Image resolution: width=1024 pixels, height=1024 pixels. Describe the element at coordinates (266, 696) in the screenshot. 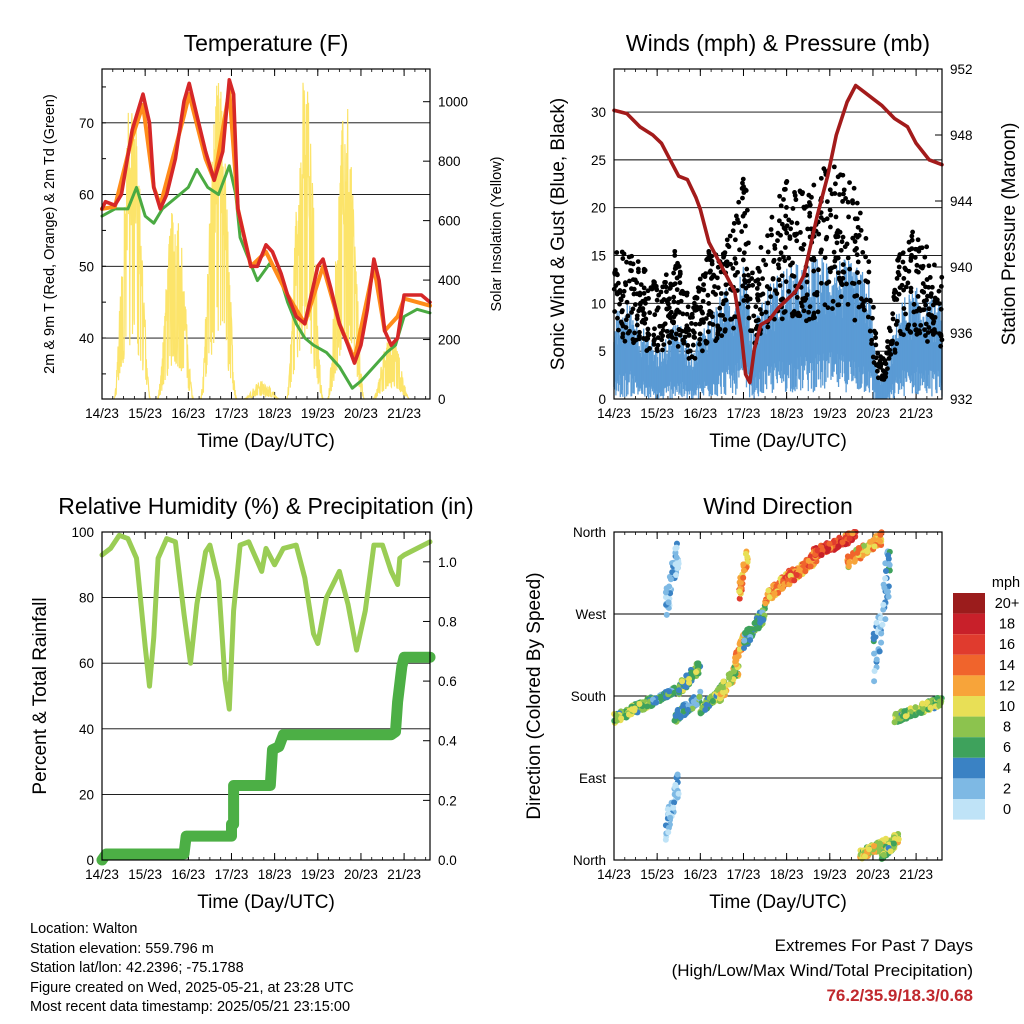

I see `plot-frame` at that location.